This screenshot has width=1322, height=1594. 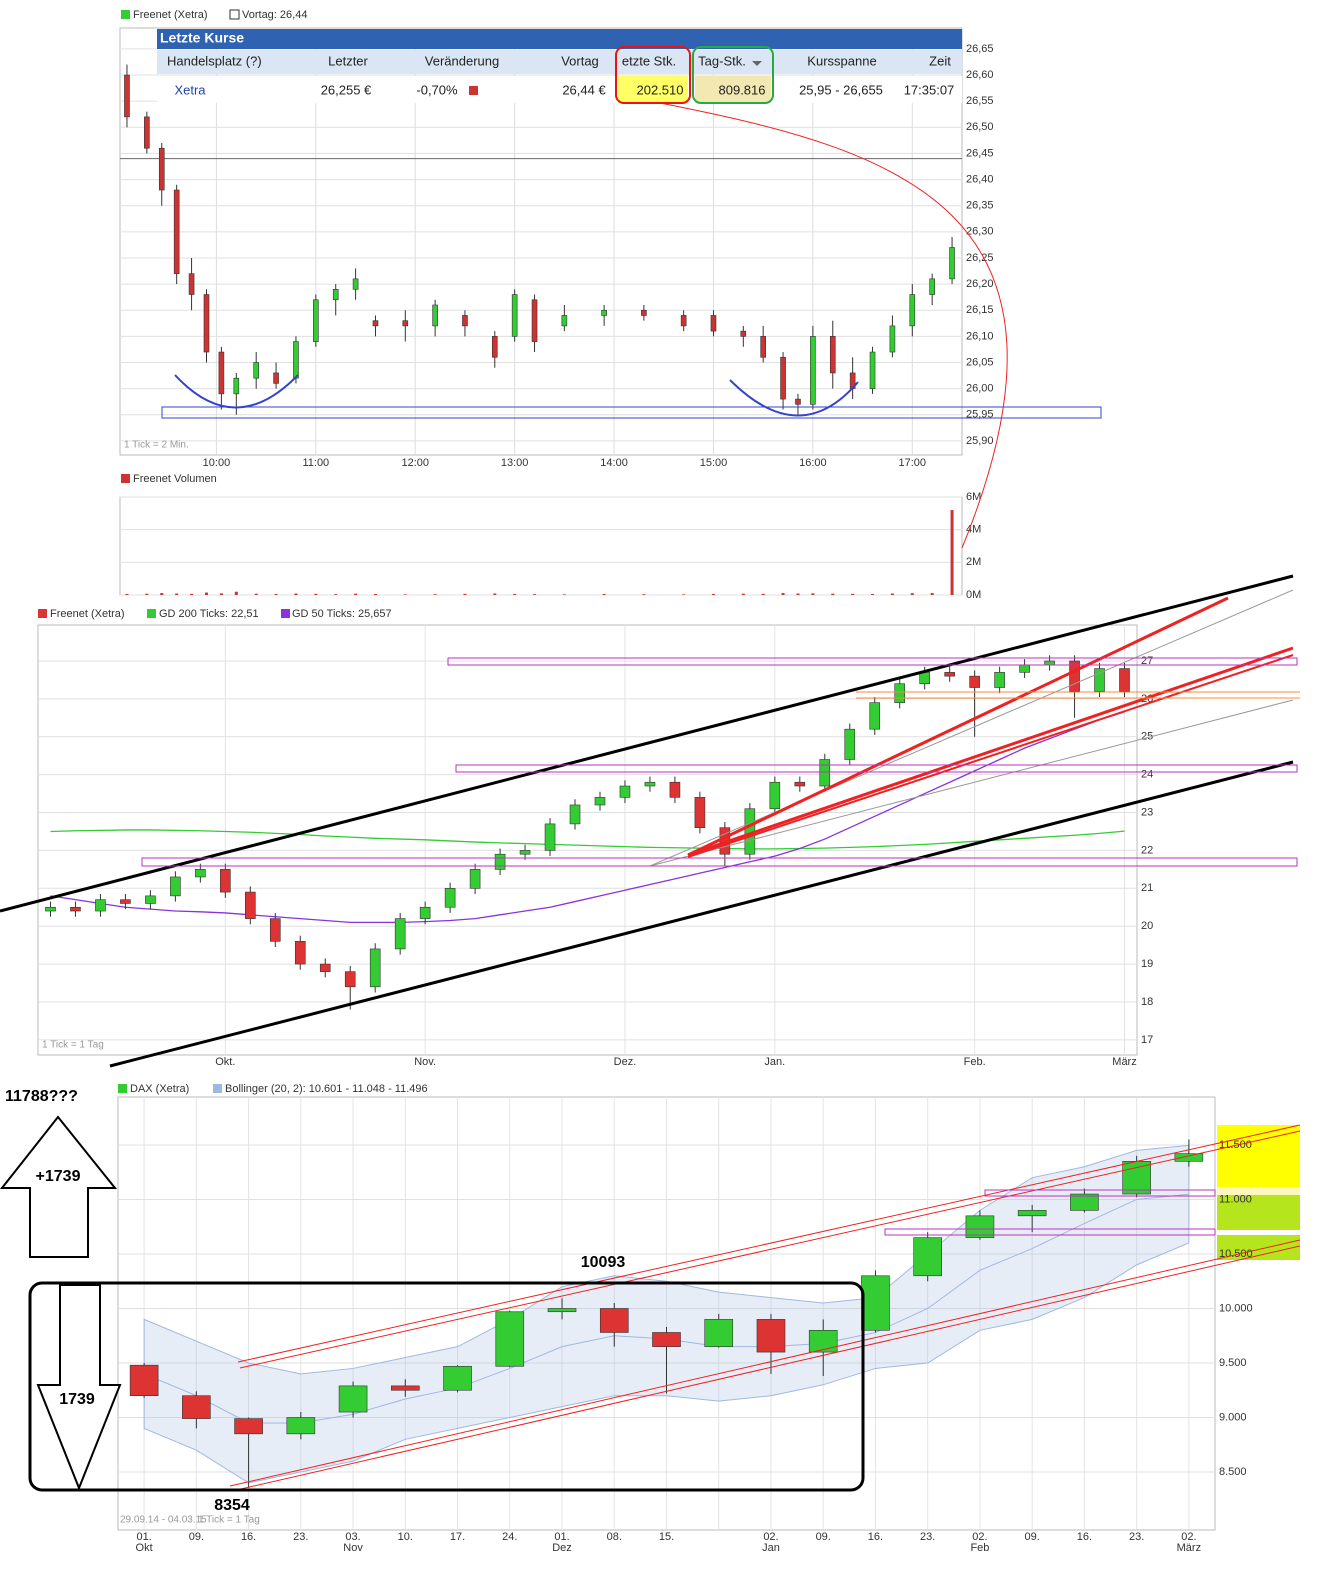 I want to click on x-tick-label: 01. Okt, so click(x=144, y=1542).